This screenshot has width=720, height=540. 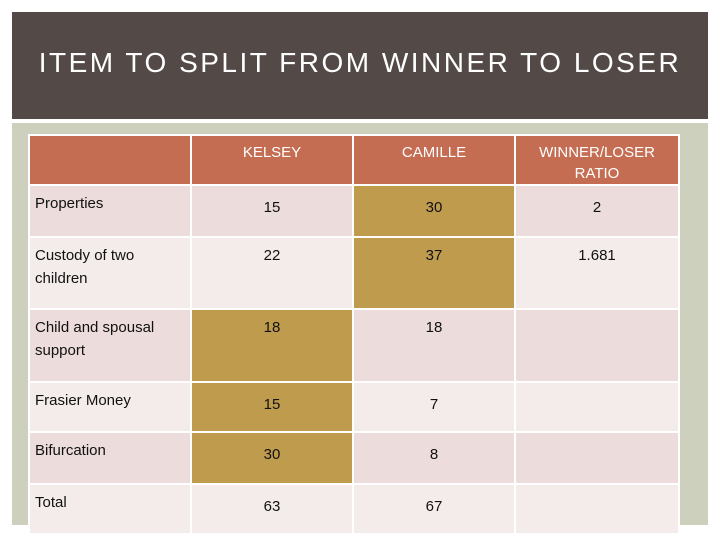 What do you see at coordinates (597, 207) in the screenshot?
I see `ratio-value-text: 2` at bounding box center [597, 207].